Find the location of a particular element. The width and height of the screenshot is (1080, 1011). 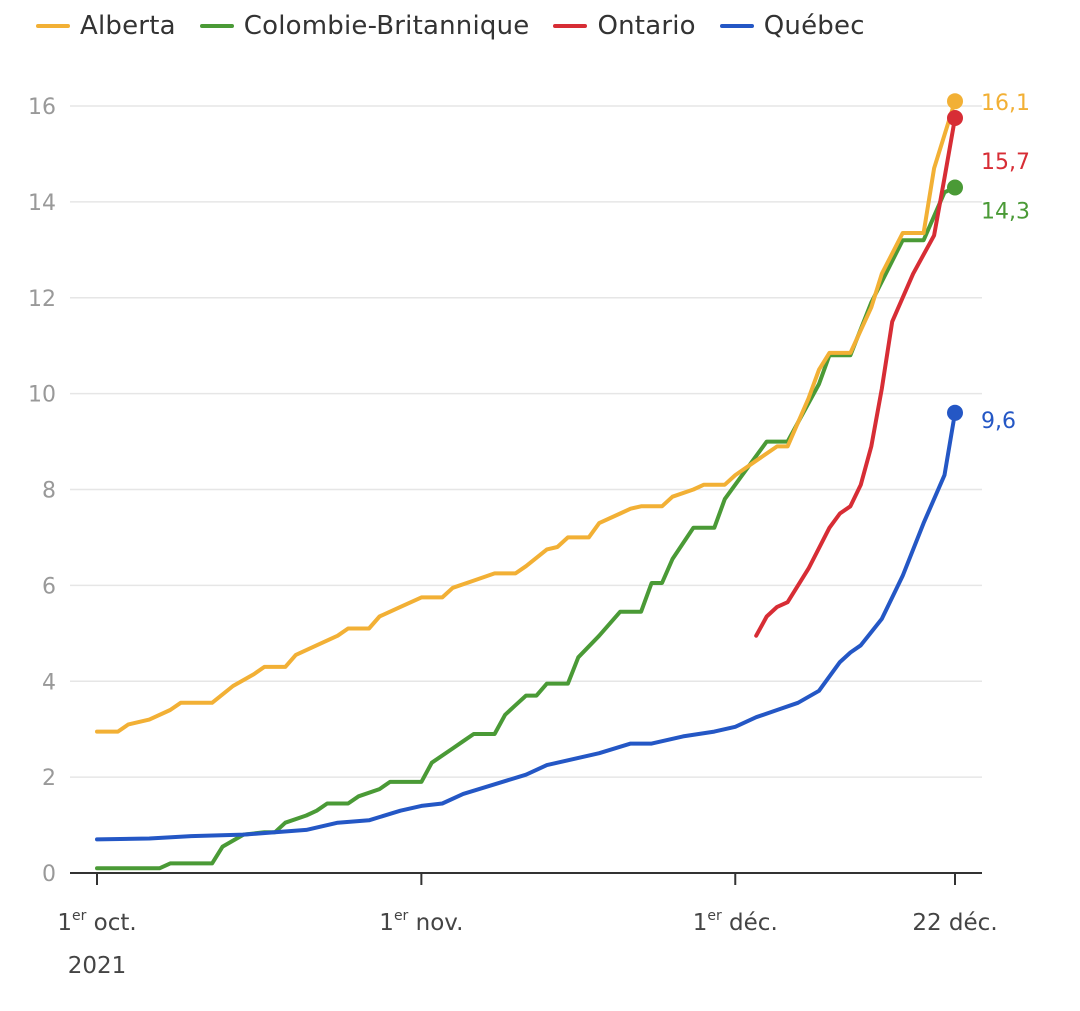

y-axis-ticks: 0 2 4 6 8 10 12 14 16 is located at coordinates (42, 491).